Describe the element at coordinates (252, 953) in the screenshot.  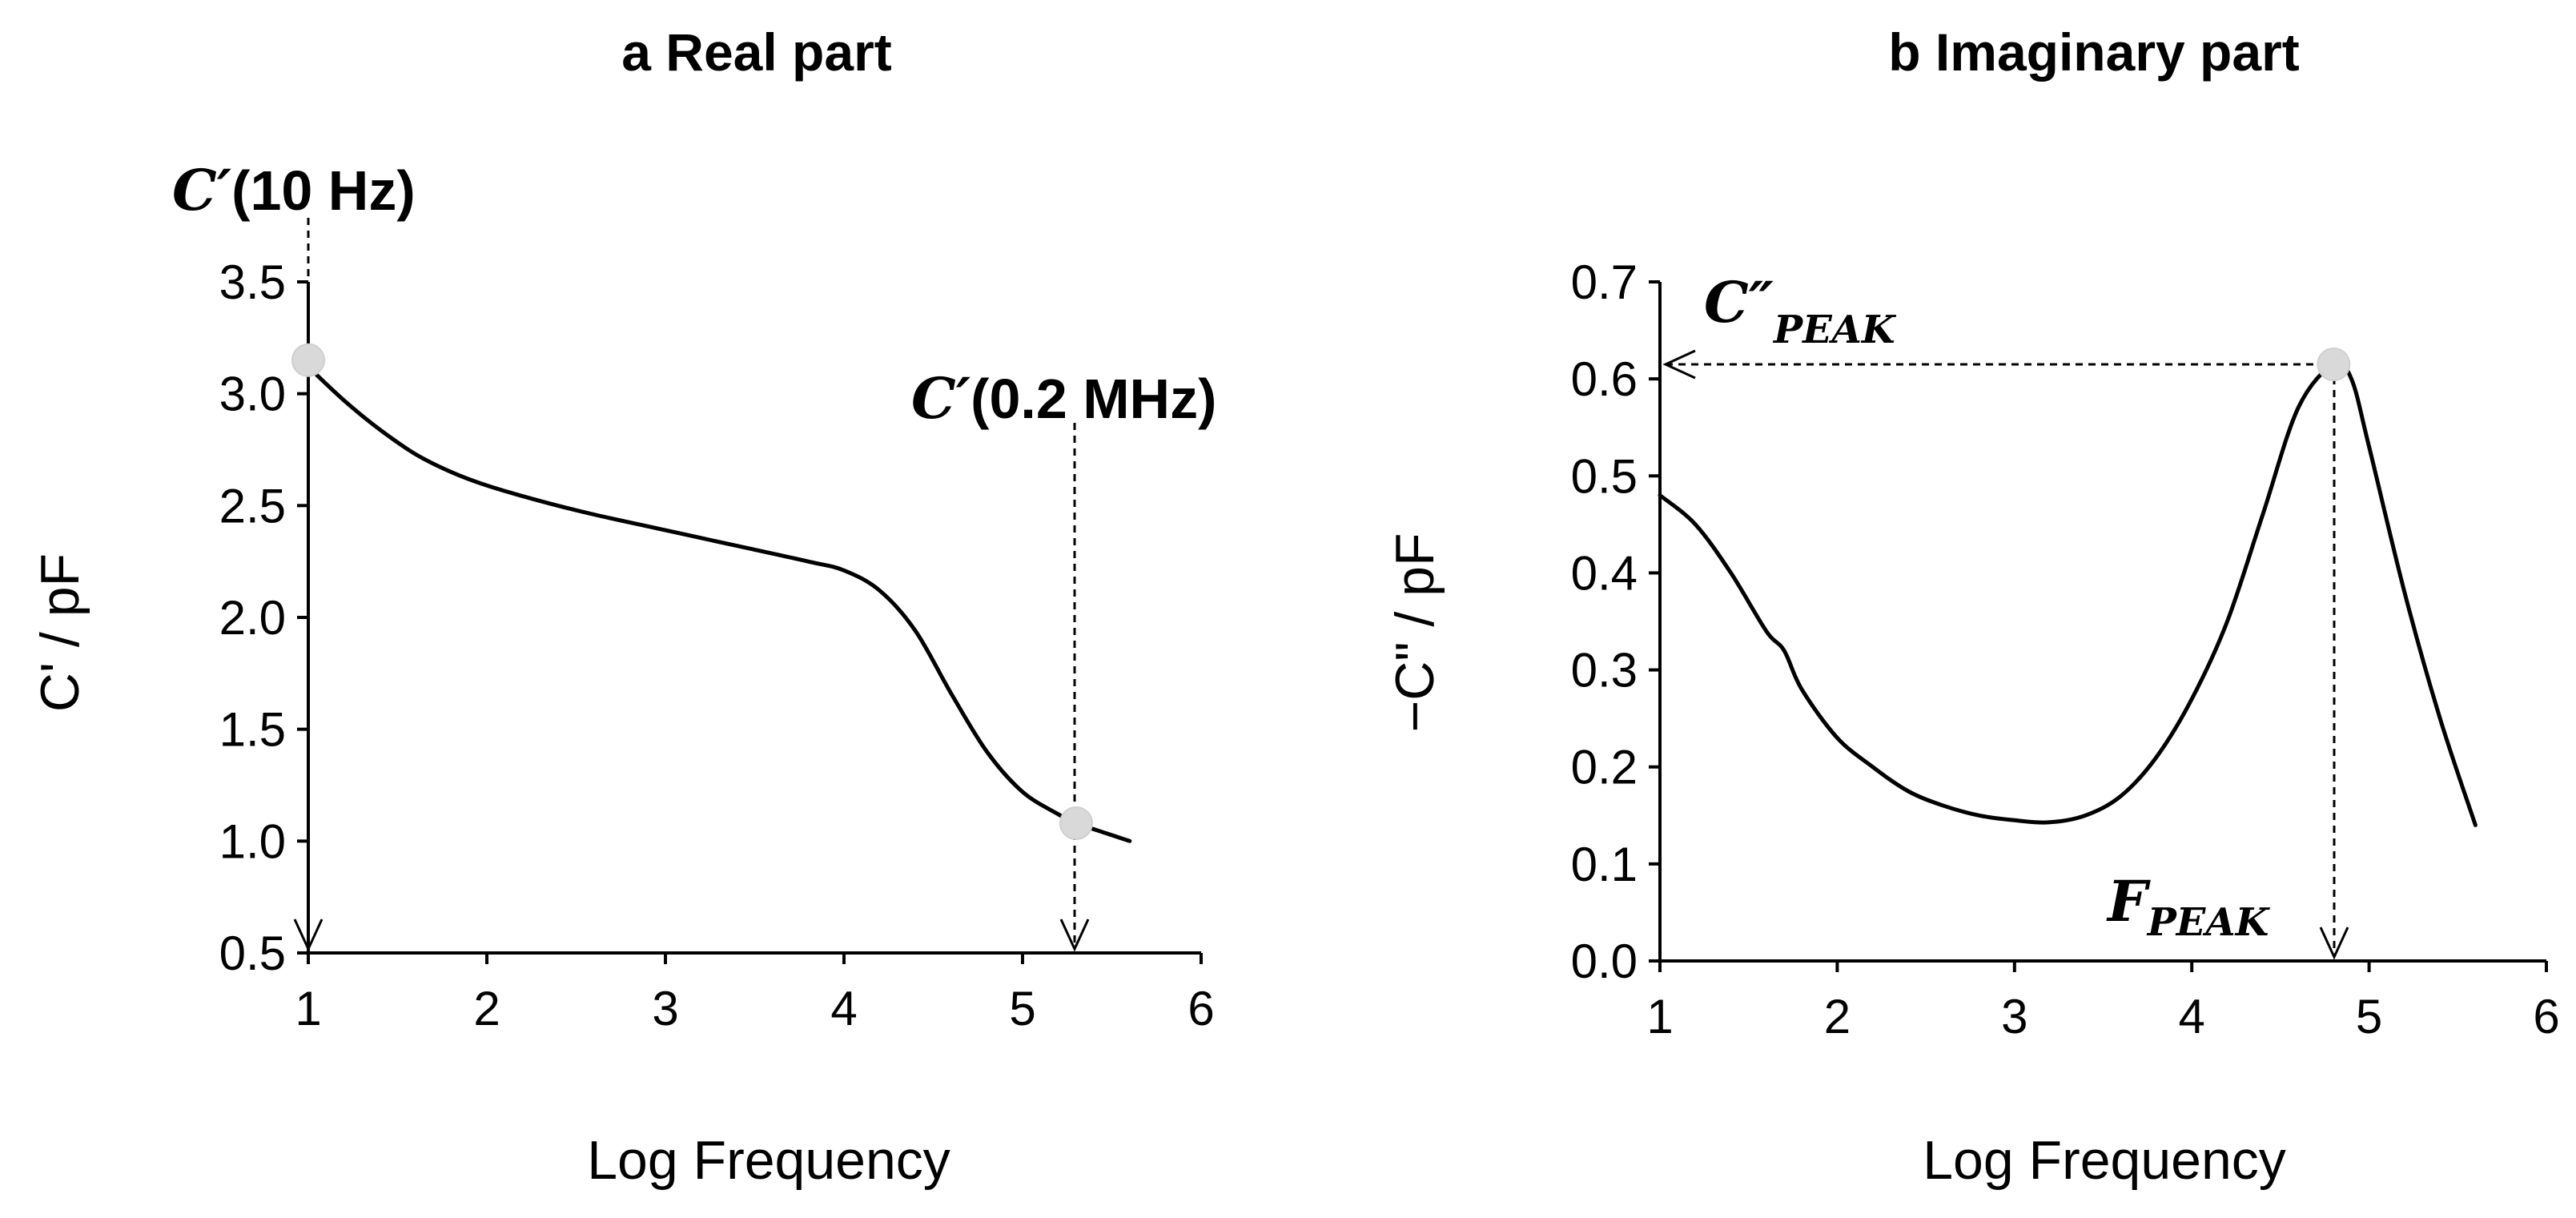
I see `chart-a-y-tick-label: 0.5` at that location.